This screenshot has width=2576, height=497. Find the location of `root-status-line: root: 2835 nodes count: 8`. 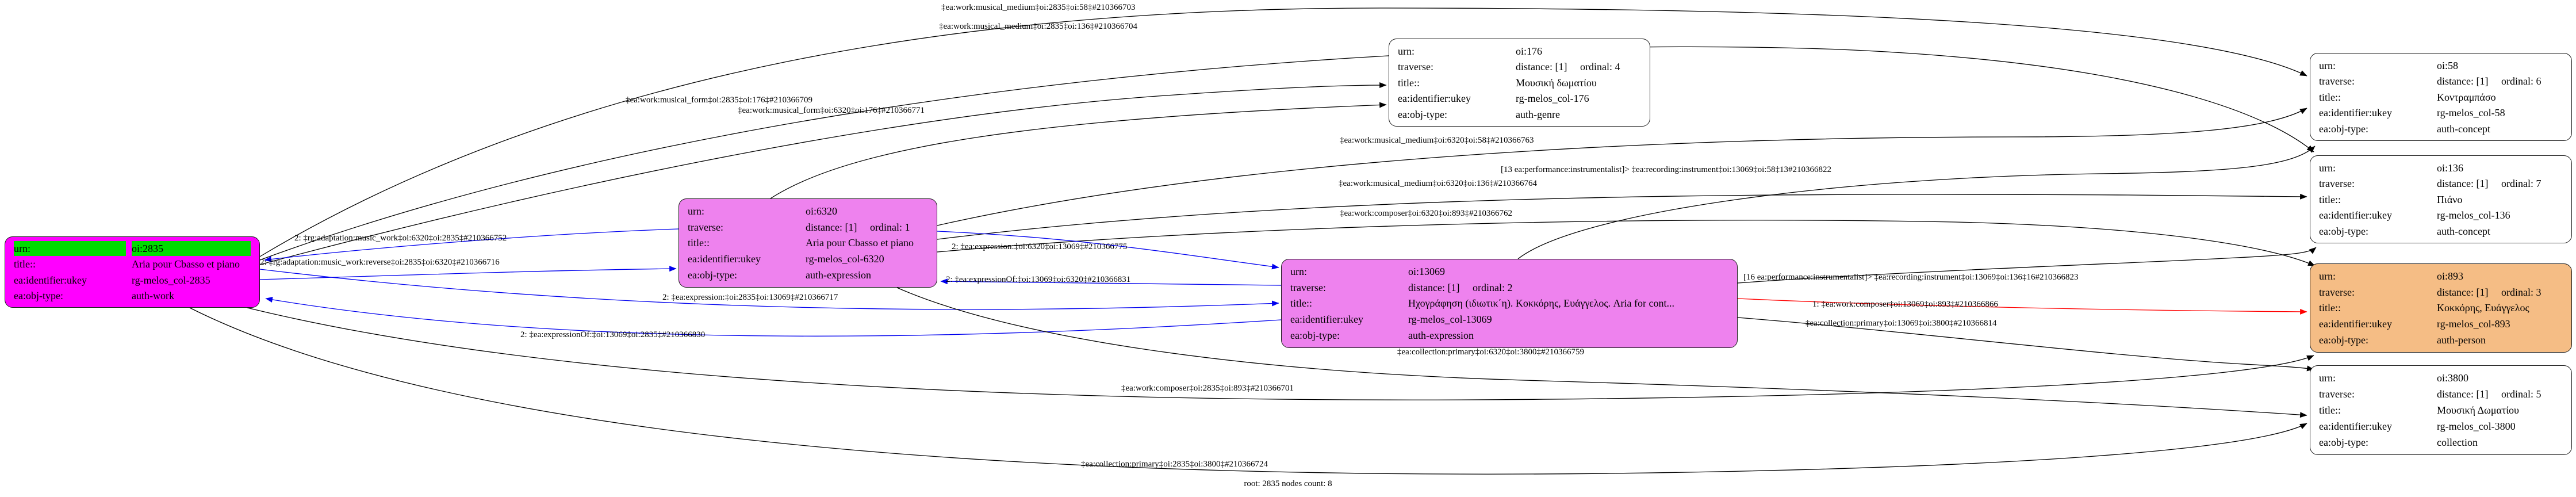

root-status-line: root: 2835 nodes count: 8 is located at coordinates (1288, 484).